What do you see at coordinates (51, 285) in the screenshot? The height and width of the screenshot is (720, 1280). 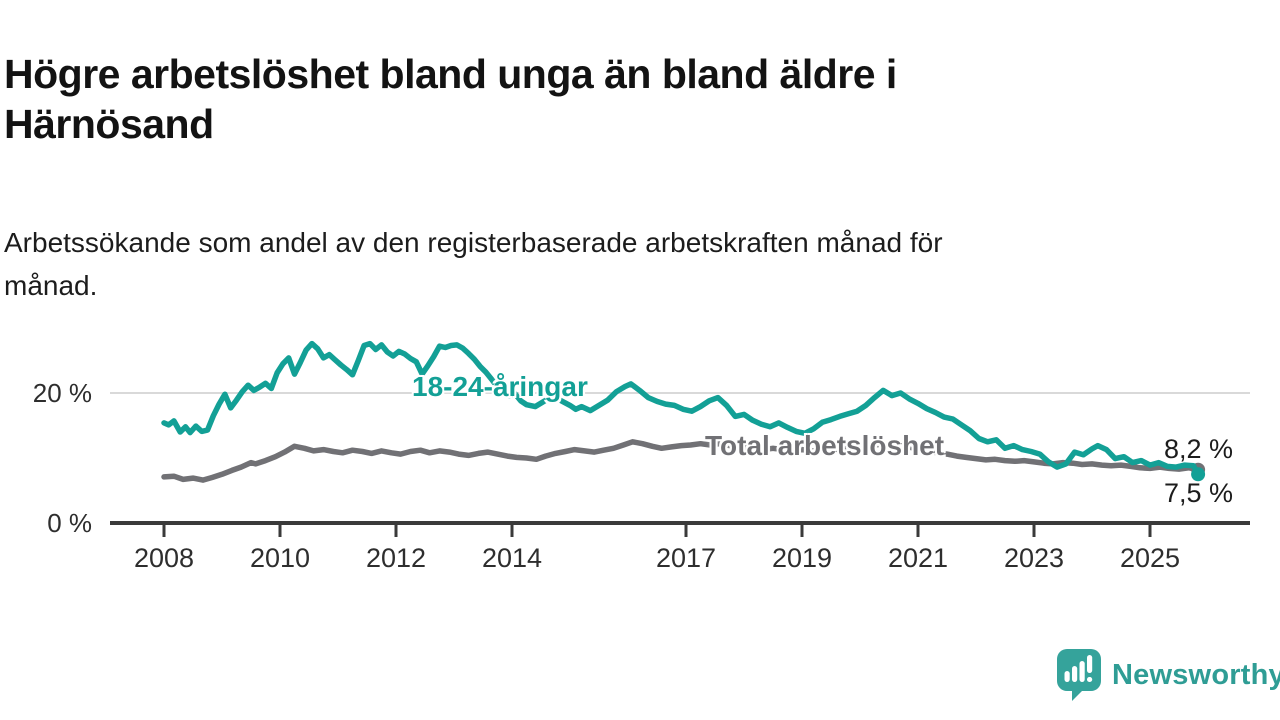 I see `chart-subtitle-line-2: månad.` at bounding box center [51, 285].